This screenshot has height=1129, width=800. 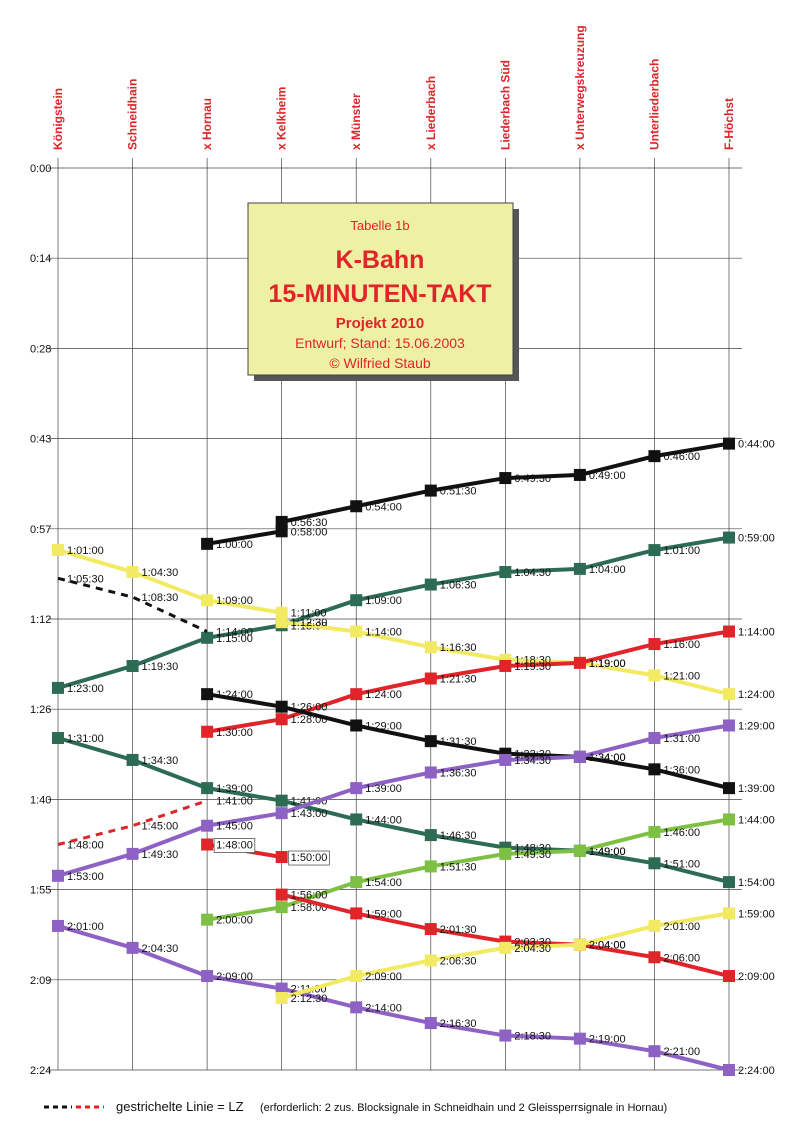 I want to click on time-label: 1:31:30, so click(x=458, y=742).